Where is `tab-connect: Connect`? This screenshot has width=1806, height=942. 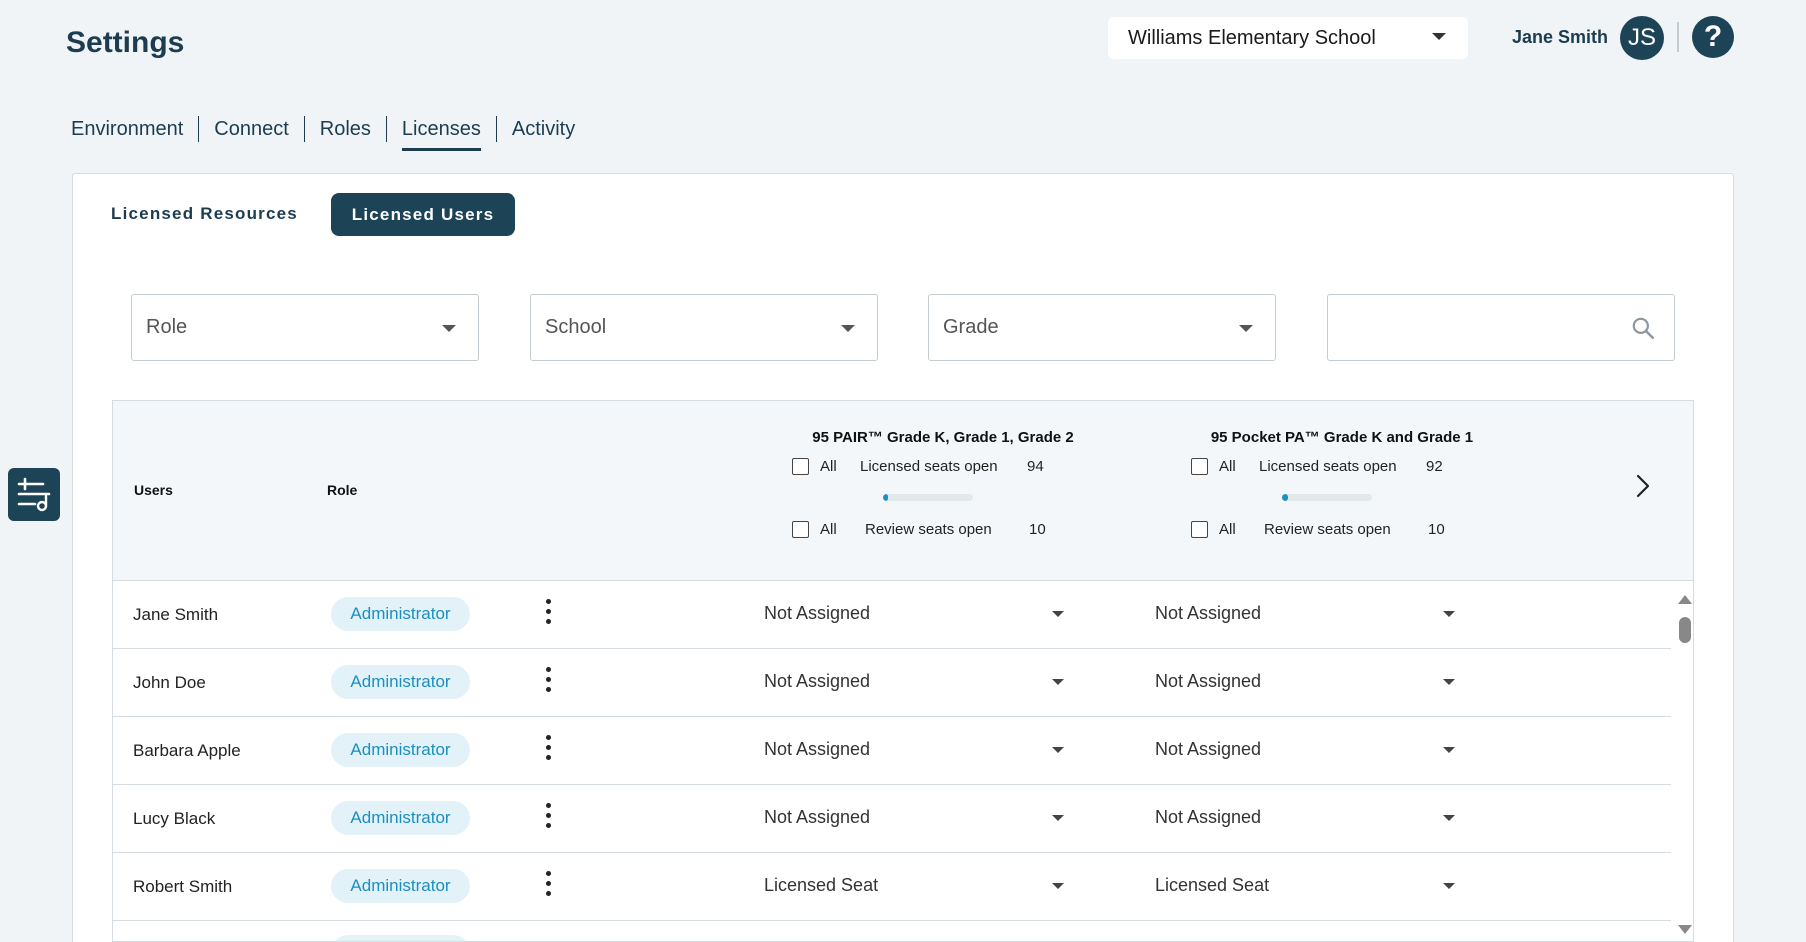 tab-connect: Connect is located at coordinates (251, 129).